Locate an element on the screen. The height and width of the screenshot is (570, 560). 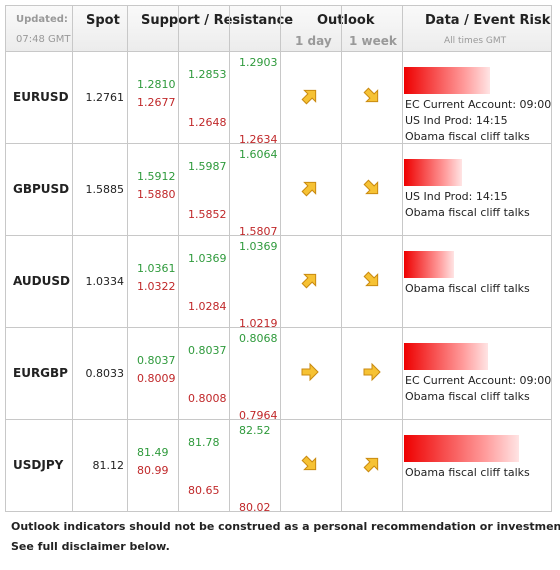
day-header: 1 day is located at coordinates (313, 41).